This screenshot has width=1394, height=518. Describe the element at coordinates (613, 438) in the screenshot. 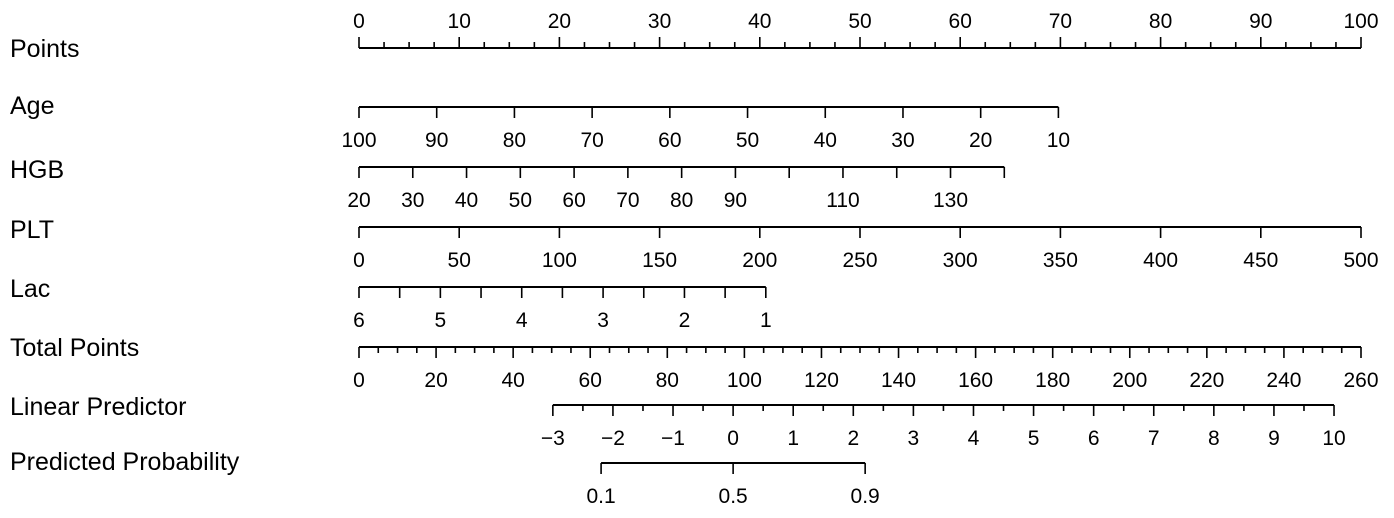

I see `tick-label-linear-predictor: −2` at that location.